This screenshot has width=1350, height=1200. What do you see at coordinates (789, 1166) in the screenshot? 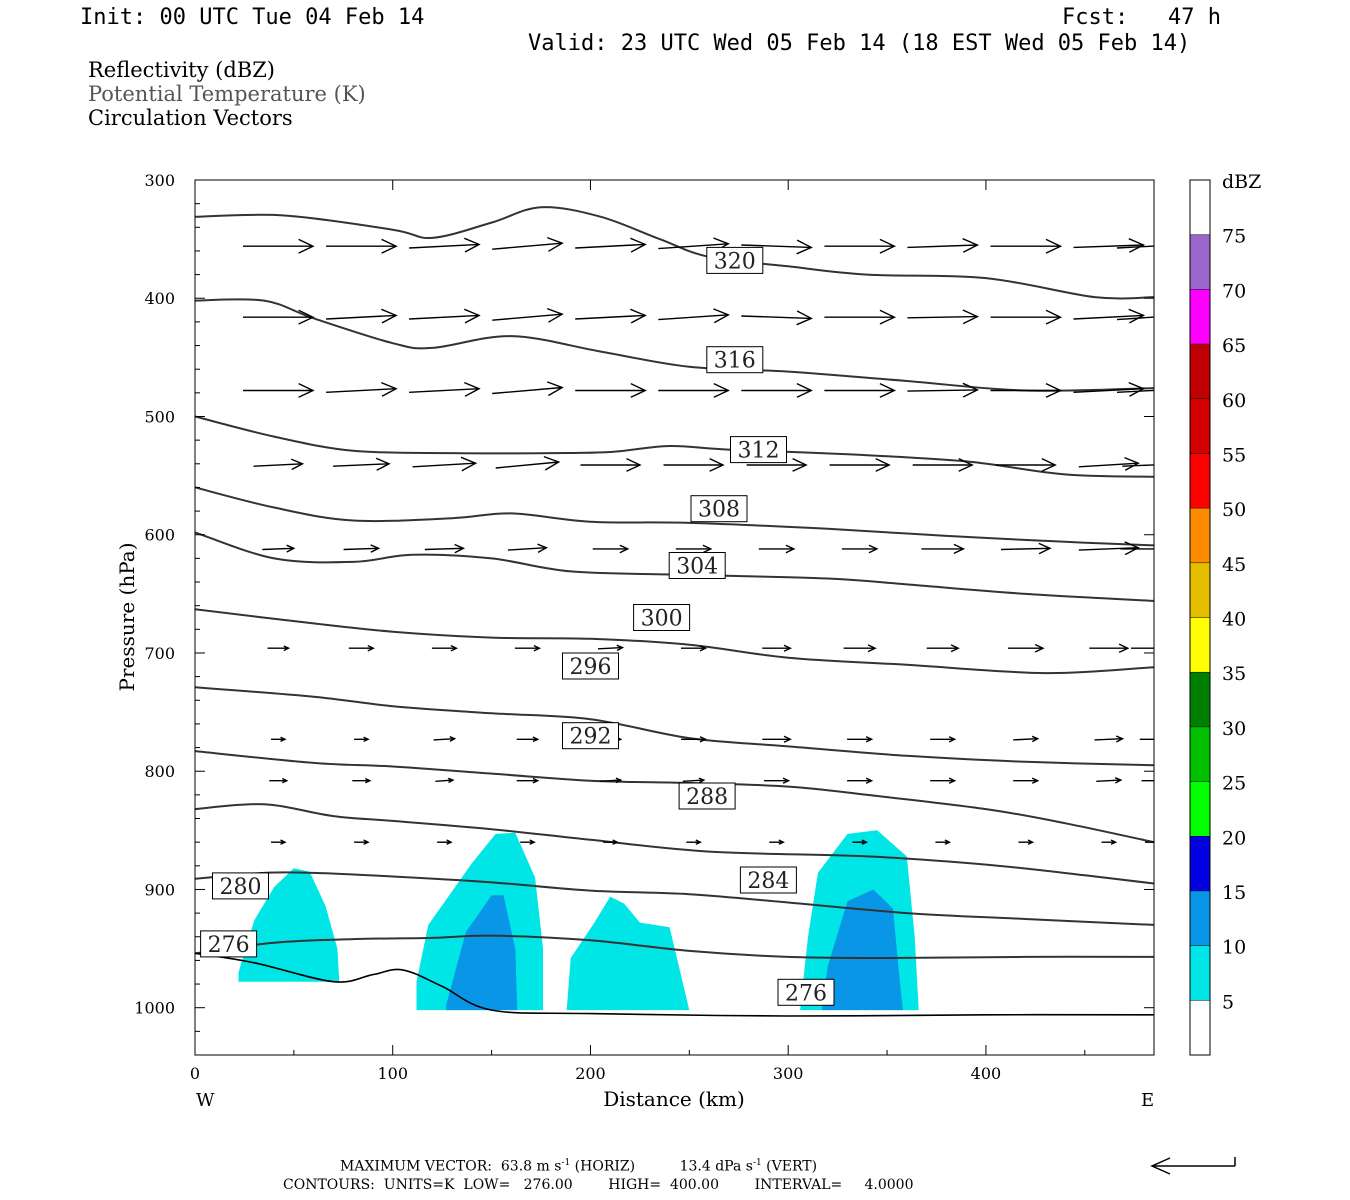
I see `vert-unit-suffix: (VERT)` at bounding box center [789, 1166].